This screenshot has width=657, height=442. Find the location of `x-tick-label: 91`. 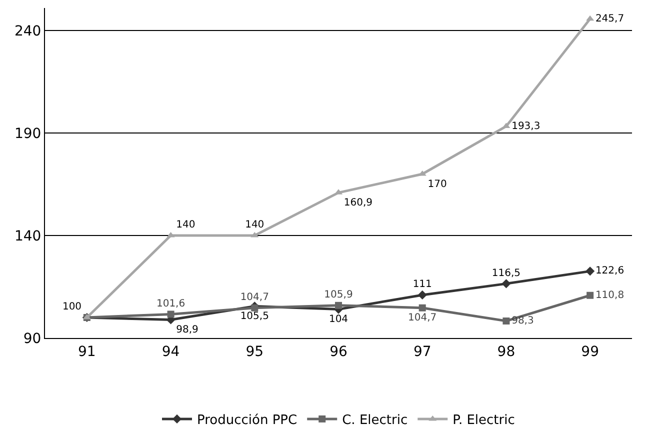

x-tick-label: 91 is located at coordinates (87, 352).